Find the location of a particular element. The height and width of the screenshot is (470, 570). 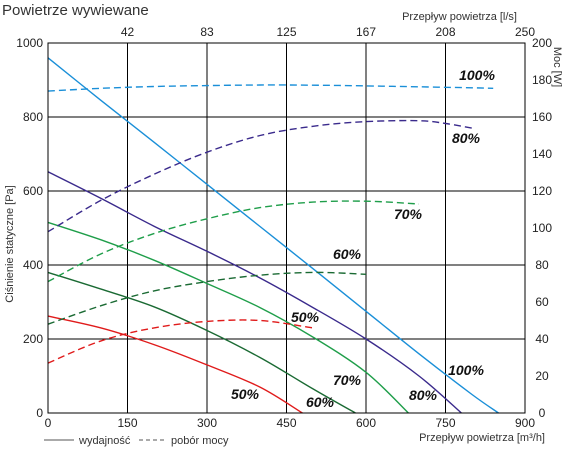

y-tick-label: 1000 is located at coordinates (29, 43).